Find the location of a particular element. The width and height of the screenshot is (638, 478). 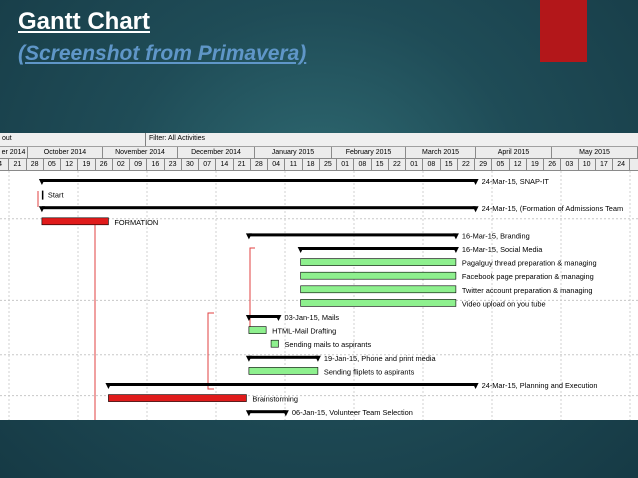

bar-label: 06-Jan-15, Volunteer Team Selection is located at coordinates (352, 412).